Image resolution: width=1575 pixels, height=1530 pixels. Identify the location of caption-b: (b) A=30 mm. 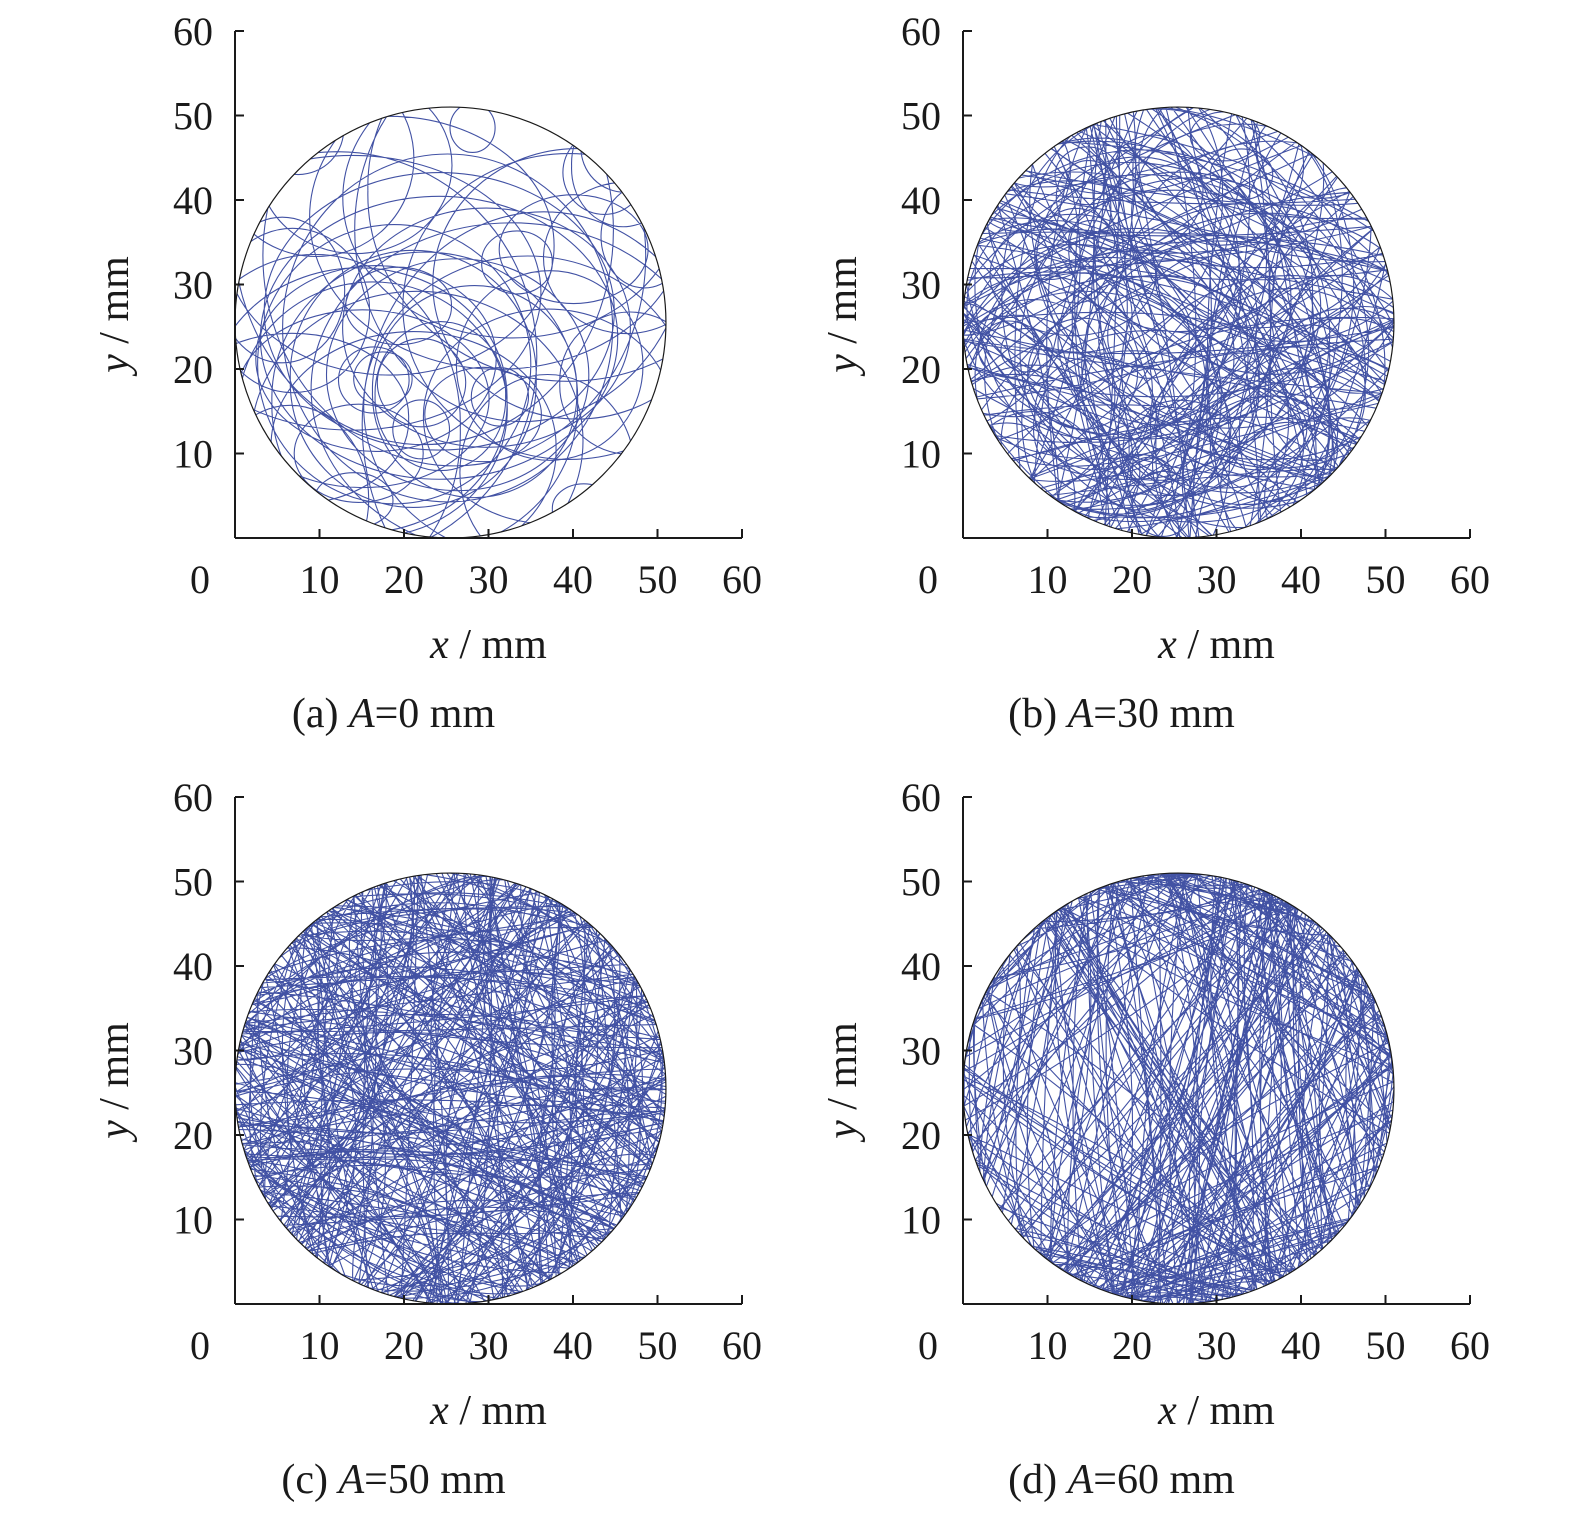
(1121, 714).